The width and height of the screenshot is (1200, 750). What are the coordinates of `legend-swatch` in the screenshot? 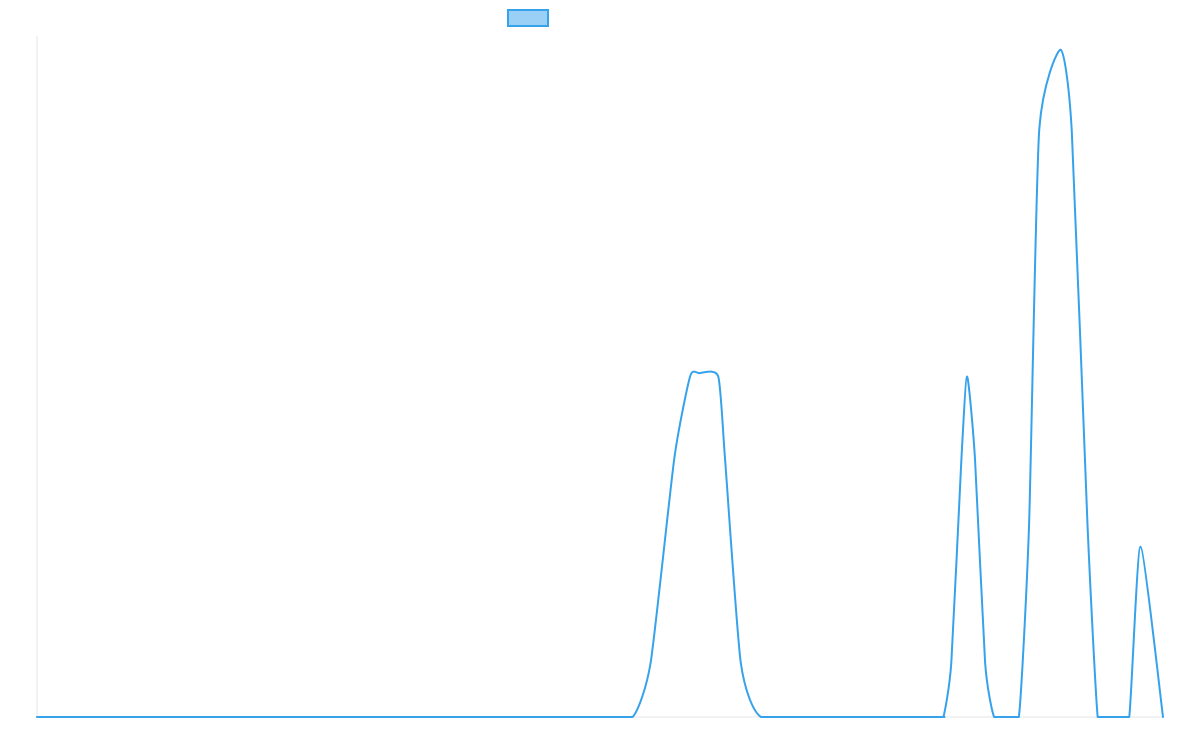 It's located at (528, 18).